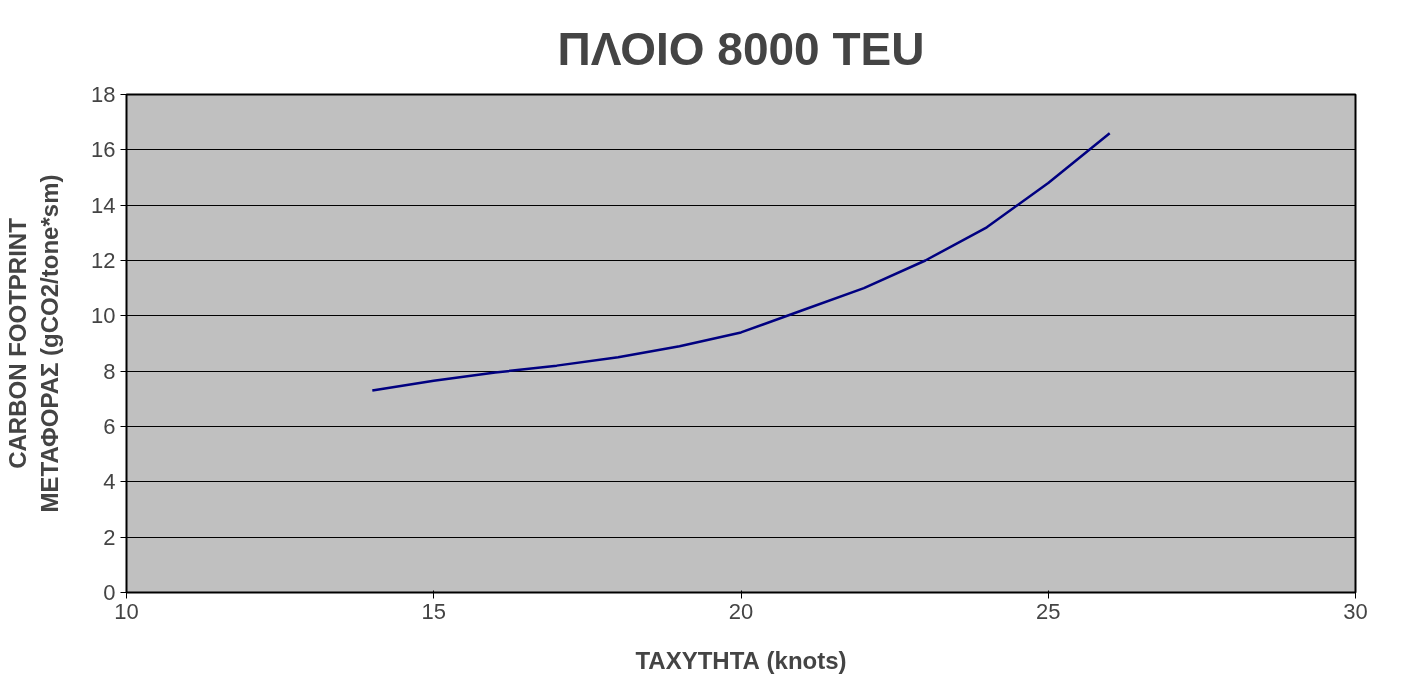  What do you see at coordinates (1355, 611) in the screenshot?
I see `x-tick-label: 30` at bounding box center [1355, 611].